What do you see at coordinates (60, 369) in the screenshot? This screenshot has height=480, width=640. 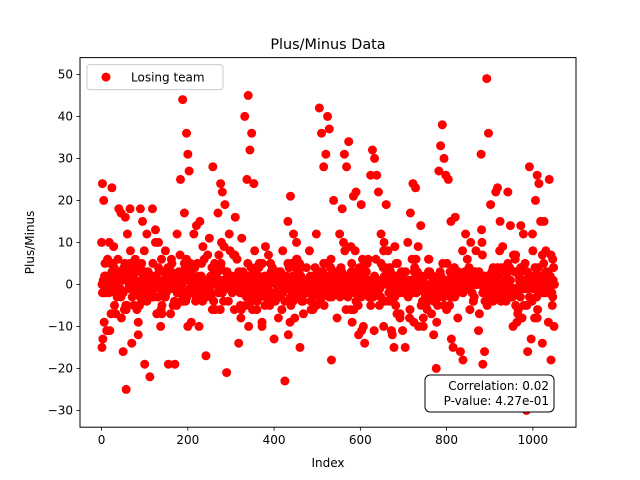 I see `y-tick-label: −20` at bounding box center [60, 369].